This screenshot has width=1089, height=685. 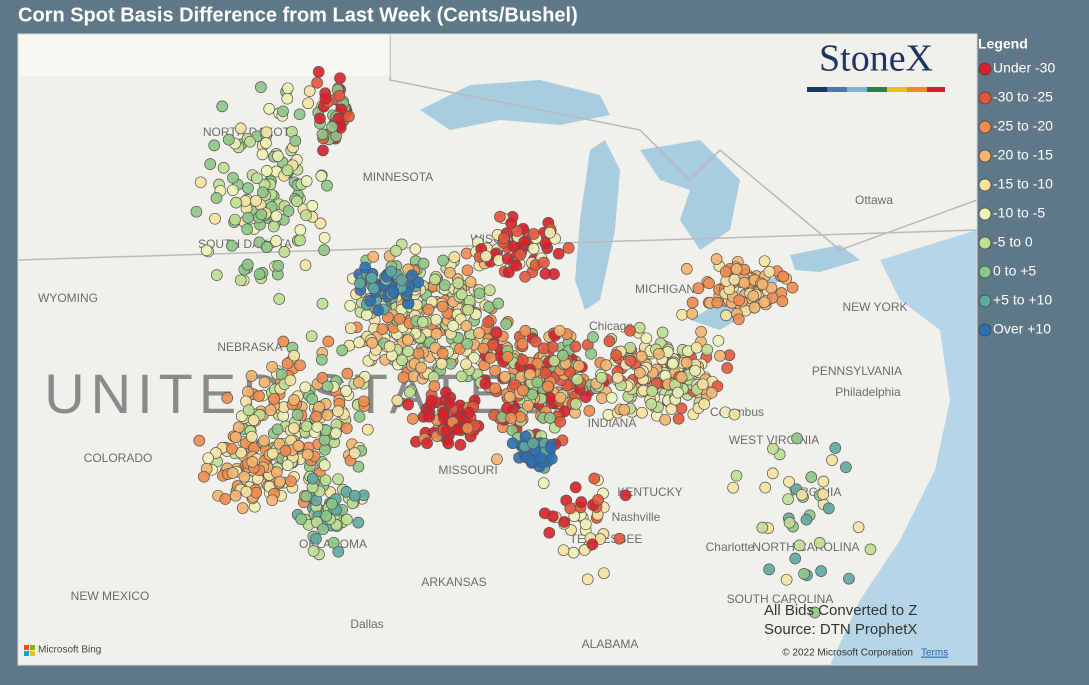 I want to click on annotation: All Bids Converted to Z, so click(x=840, y=610).